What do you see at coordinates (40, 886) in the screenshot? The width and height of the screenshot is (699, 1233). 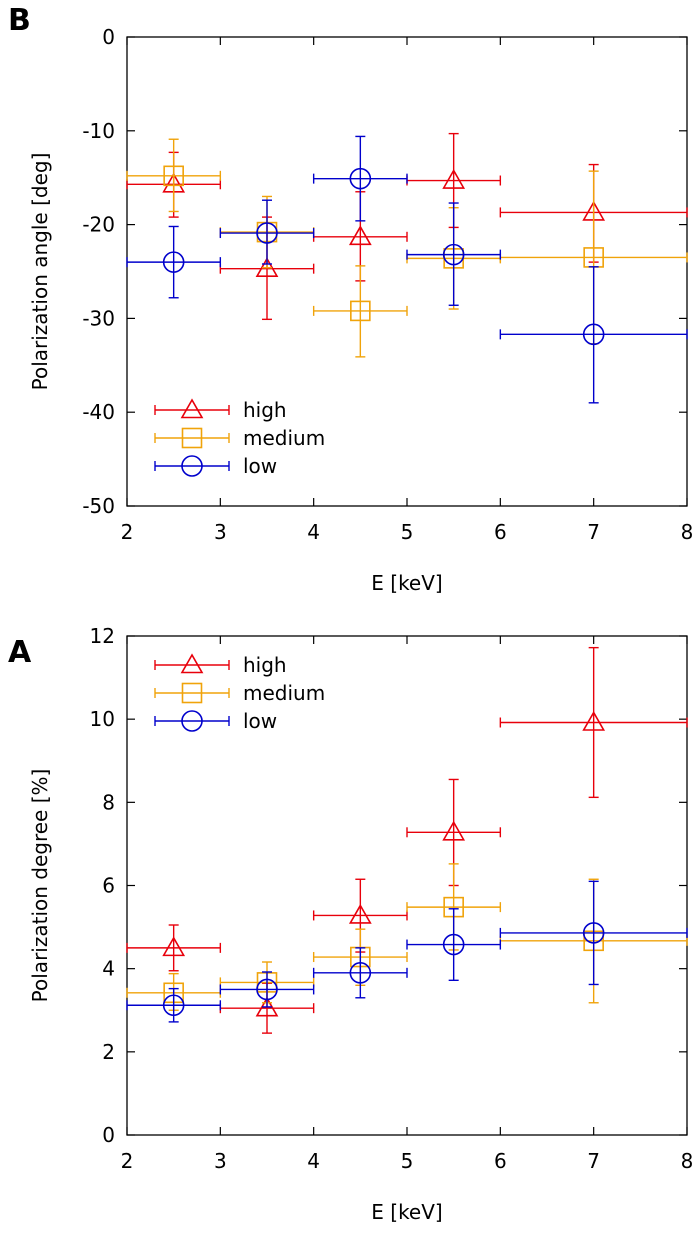 I see `y-axis-title: Polarization degree [%]` at bounding box center [40, 886].